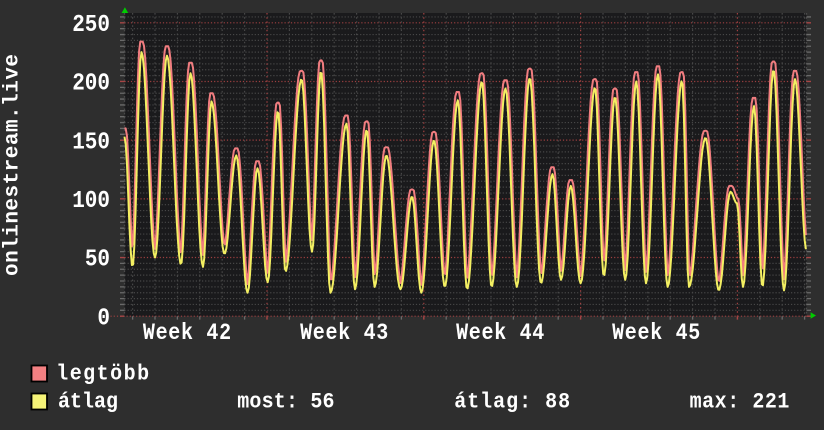 The image size is (824, 430). Describe the element at coordinates (91, 25) in the screenshot. I see `svg-text: 250` at that location.